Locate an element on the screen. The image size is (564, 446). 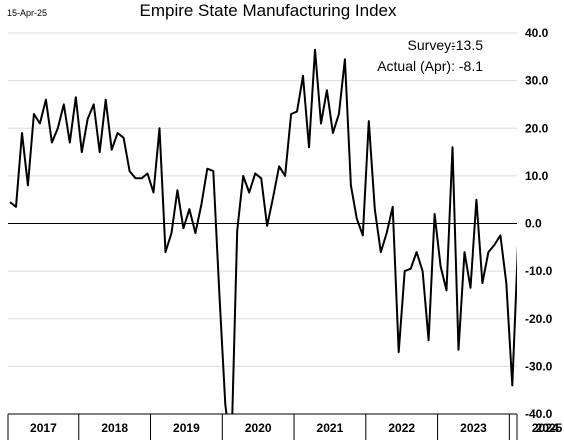
y-tick-label: 0.0 is located at coordinates (533, 224).